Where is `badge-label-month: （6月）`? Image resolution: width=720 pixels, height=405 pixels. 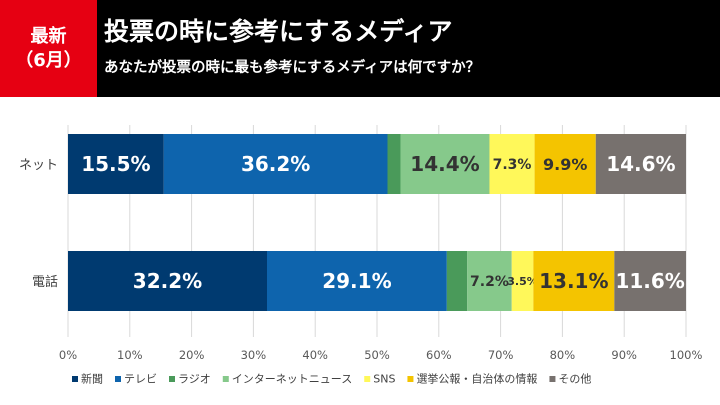 badge-label-month: （6月） is located at coordinates (48, 60).